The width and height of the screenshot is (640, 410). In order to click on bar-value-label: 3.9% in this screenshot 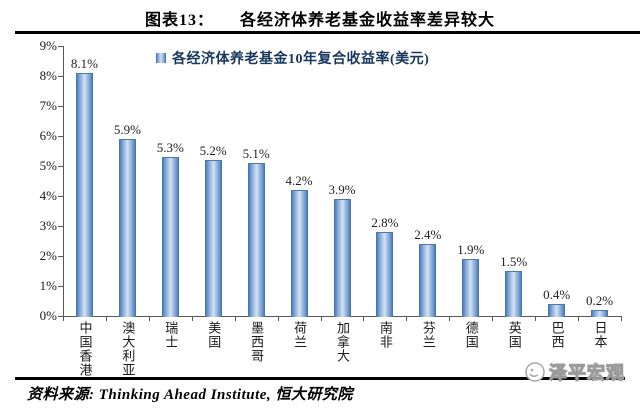, I will do `click(342, 189)`.